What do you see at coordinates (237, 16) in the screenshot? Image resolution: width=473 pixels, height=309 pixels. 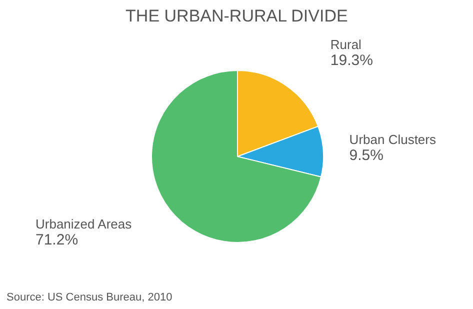 I see `chart-title: THE URBAN-RURAL DIVIDE` at bounding box center [237, 16].